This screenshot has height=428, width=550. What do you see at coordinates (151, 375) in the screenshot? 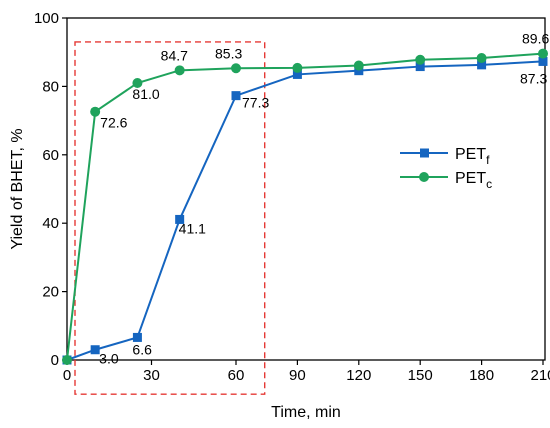
I see `x-tick-label: 30` at bounding box center [151, 375].